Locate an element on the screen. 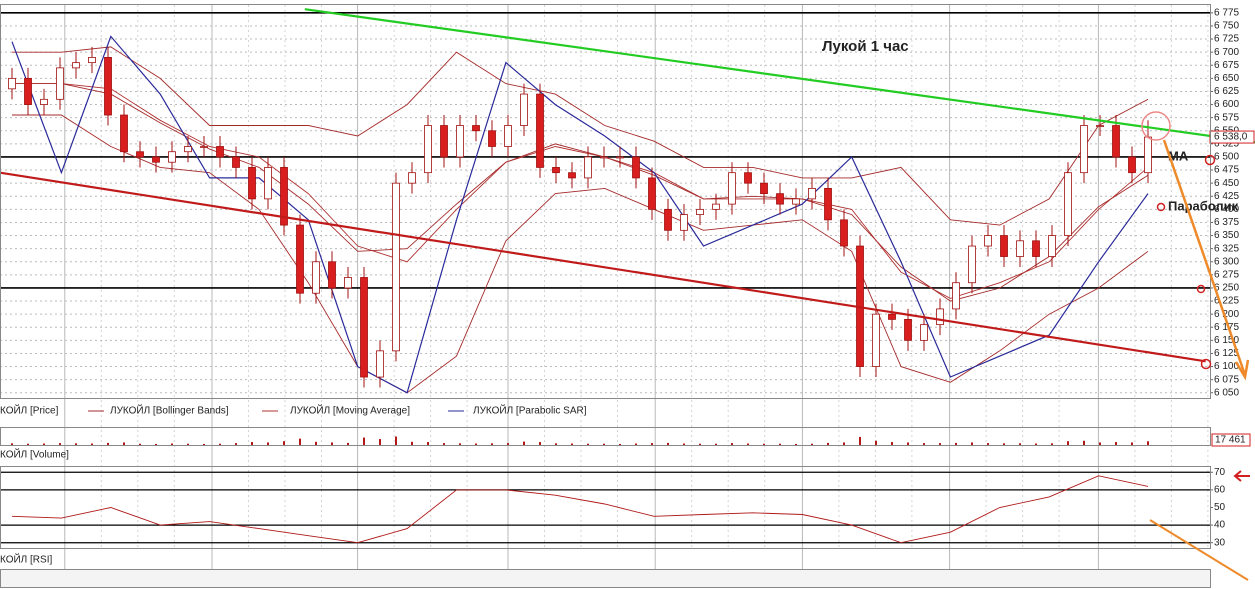 Image resolution: width=1255 pixels, height=589 pixels. last-volume-label: 17 461 is located at coordinates (1230, 440).